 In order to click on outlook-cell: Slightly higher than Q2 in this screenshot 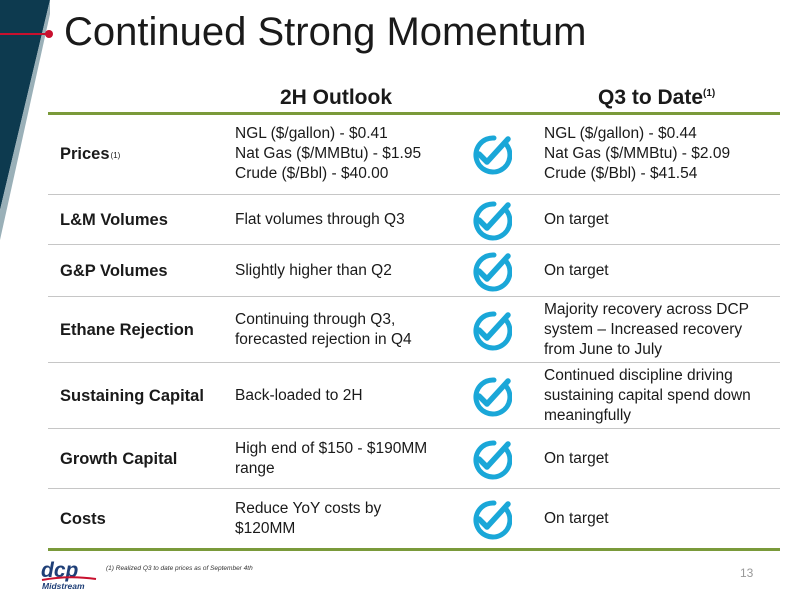, I will do `click(313, 270)`.